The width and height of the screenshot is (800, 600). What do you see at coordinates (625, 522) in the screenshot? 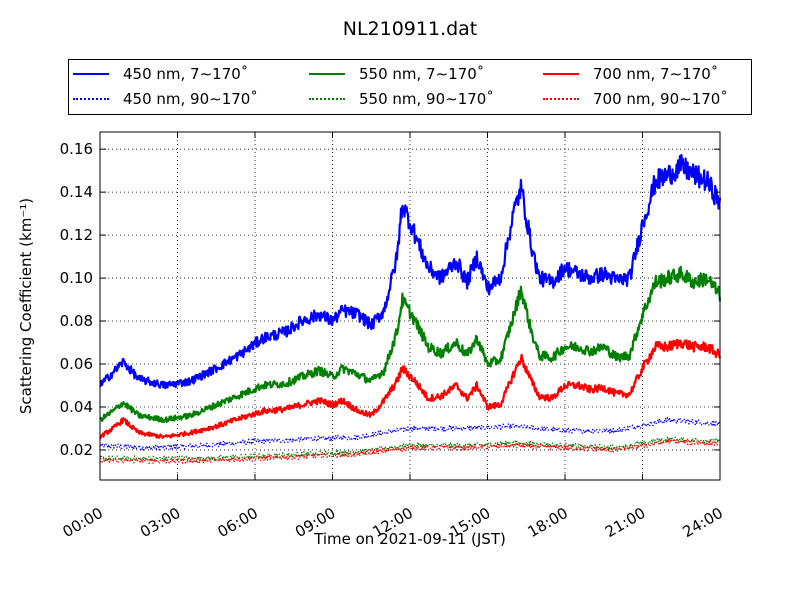
I see `x-tick-label: 21:00` at bounding box center [625, 522].